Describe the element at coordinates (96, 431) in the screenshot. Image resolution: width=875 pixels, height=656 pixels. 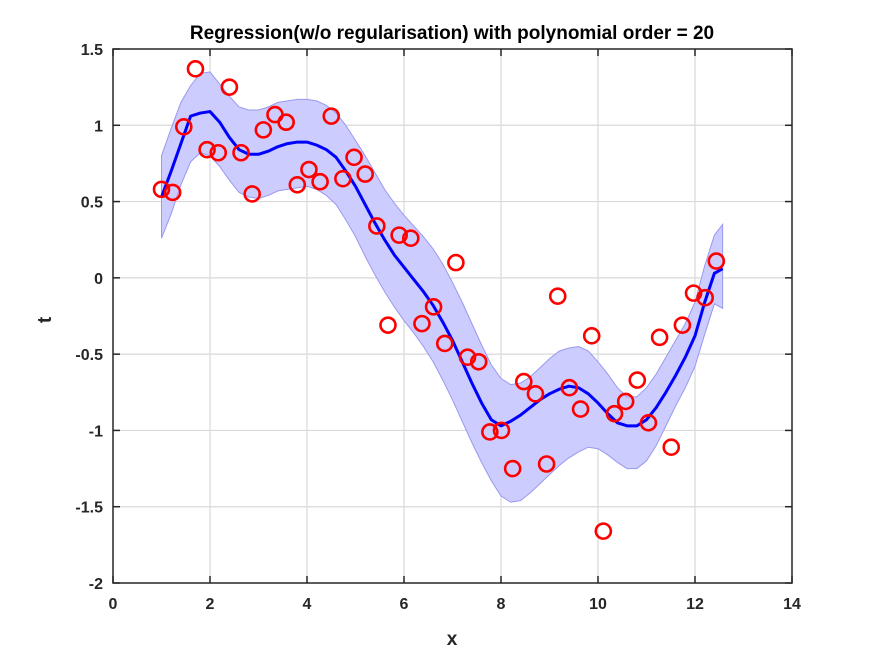
I see `y-tick-label: -1` at that location.